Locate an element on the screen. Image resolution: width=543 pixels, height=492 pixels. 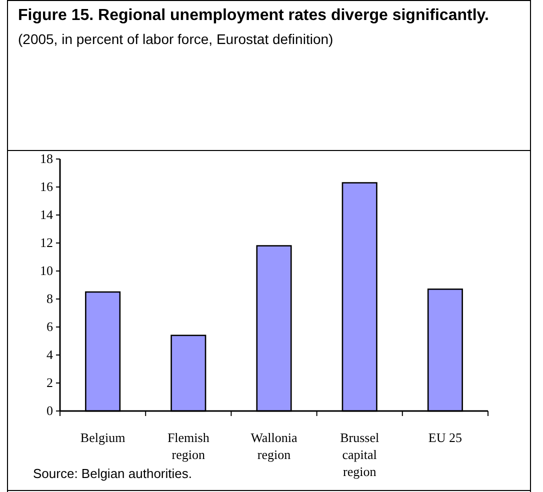
x-tick-label: Belgium is located at coordinates (103, 437).